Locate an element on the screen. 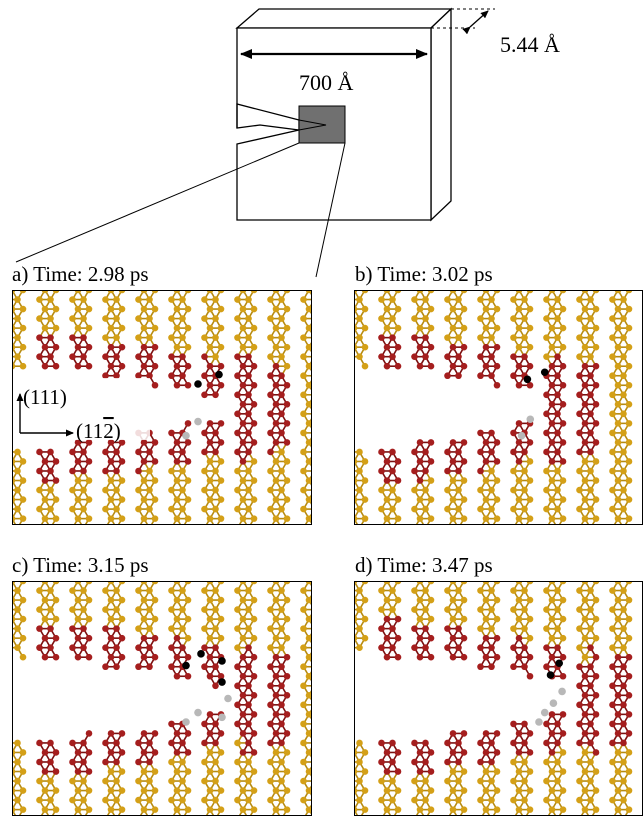 The height and width of the screenshot is (816, 643). panel-c-crack-snapshot is located at coordinates (163, 698).